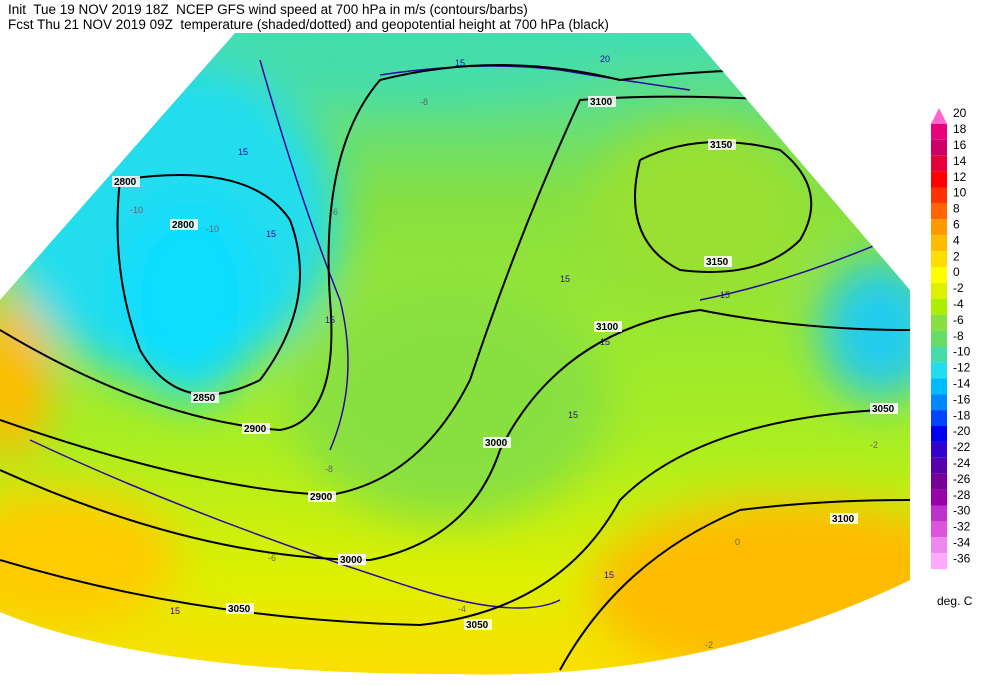  I want to click on legend-label: 4, so click(956, 240).